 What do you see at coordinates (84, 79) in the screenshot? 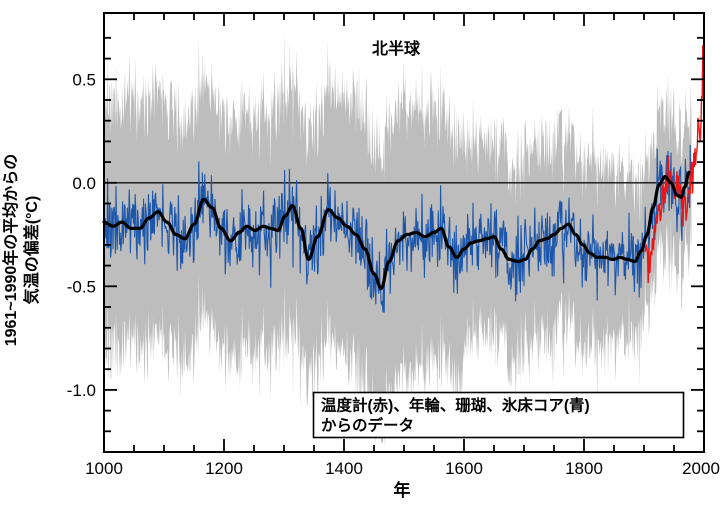
I see `y-tick-label: 0.5` at bounding box center [84, 79].